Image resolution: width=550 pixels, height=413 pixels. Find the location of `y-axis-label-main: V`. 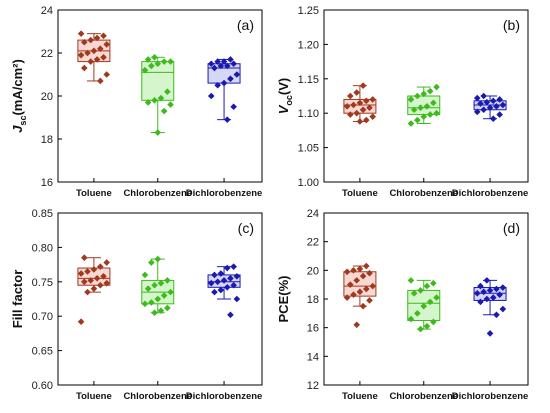

y-axis-label-main: V is located at coordinates (283, 109).